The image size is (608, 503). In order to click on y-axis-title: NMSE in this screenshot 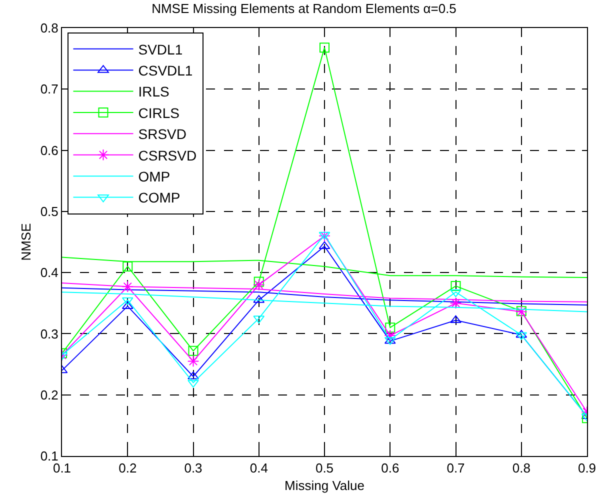, I will do `click(26, 241)`.